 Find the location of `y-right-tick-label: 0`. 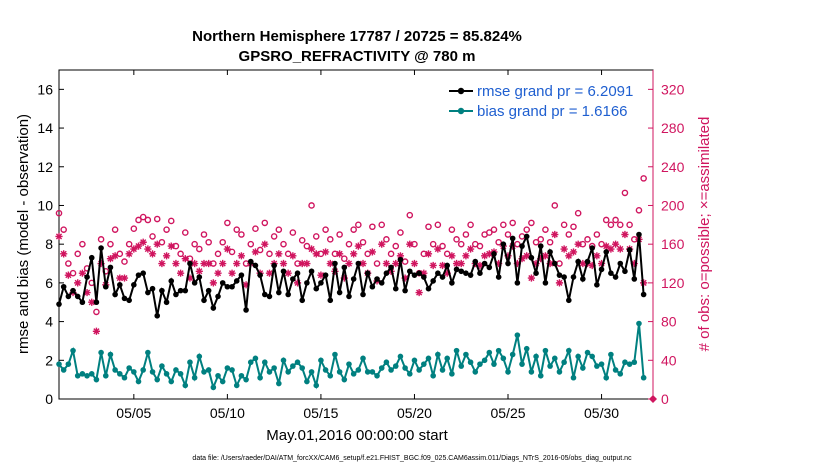

y-right-tick-label: 0 is located at coordinates (665, 399).